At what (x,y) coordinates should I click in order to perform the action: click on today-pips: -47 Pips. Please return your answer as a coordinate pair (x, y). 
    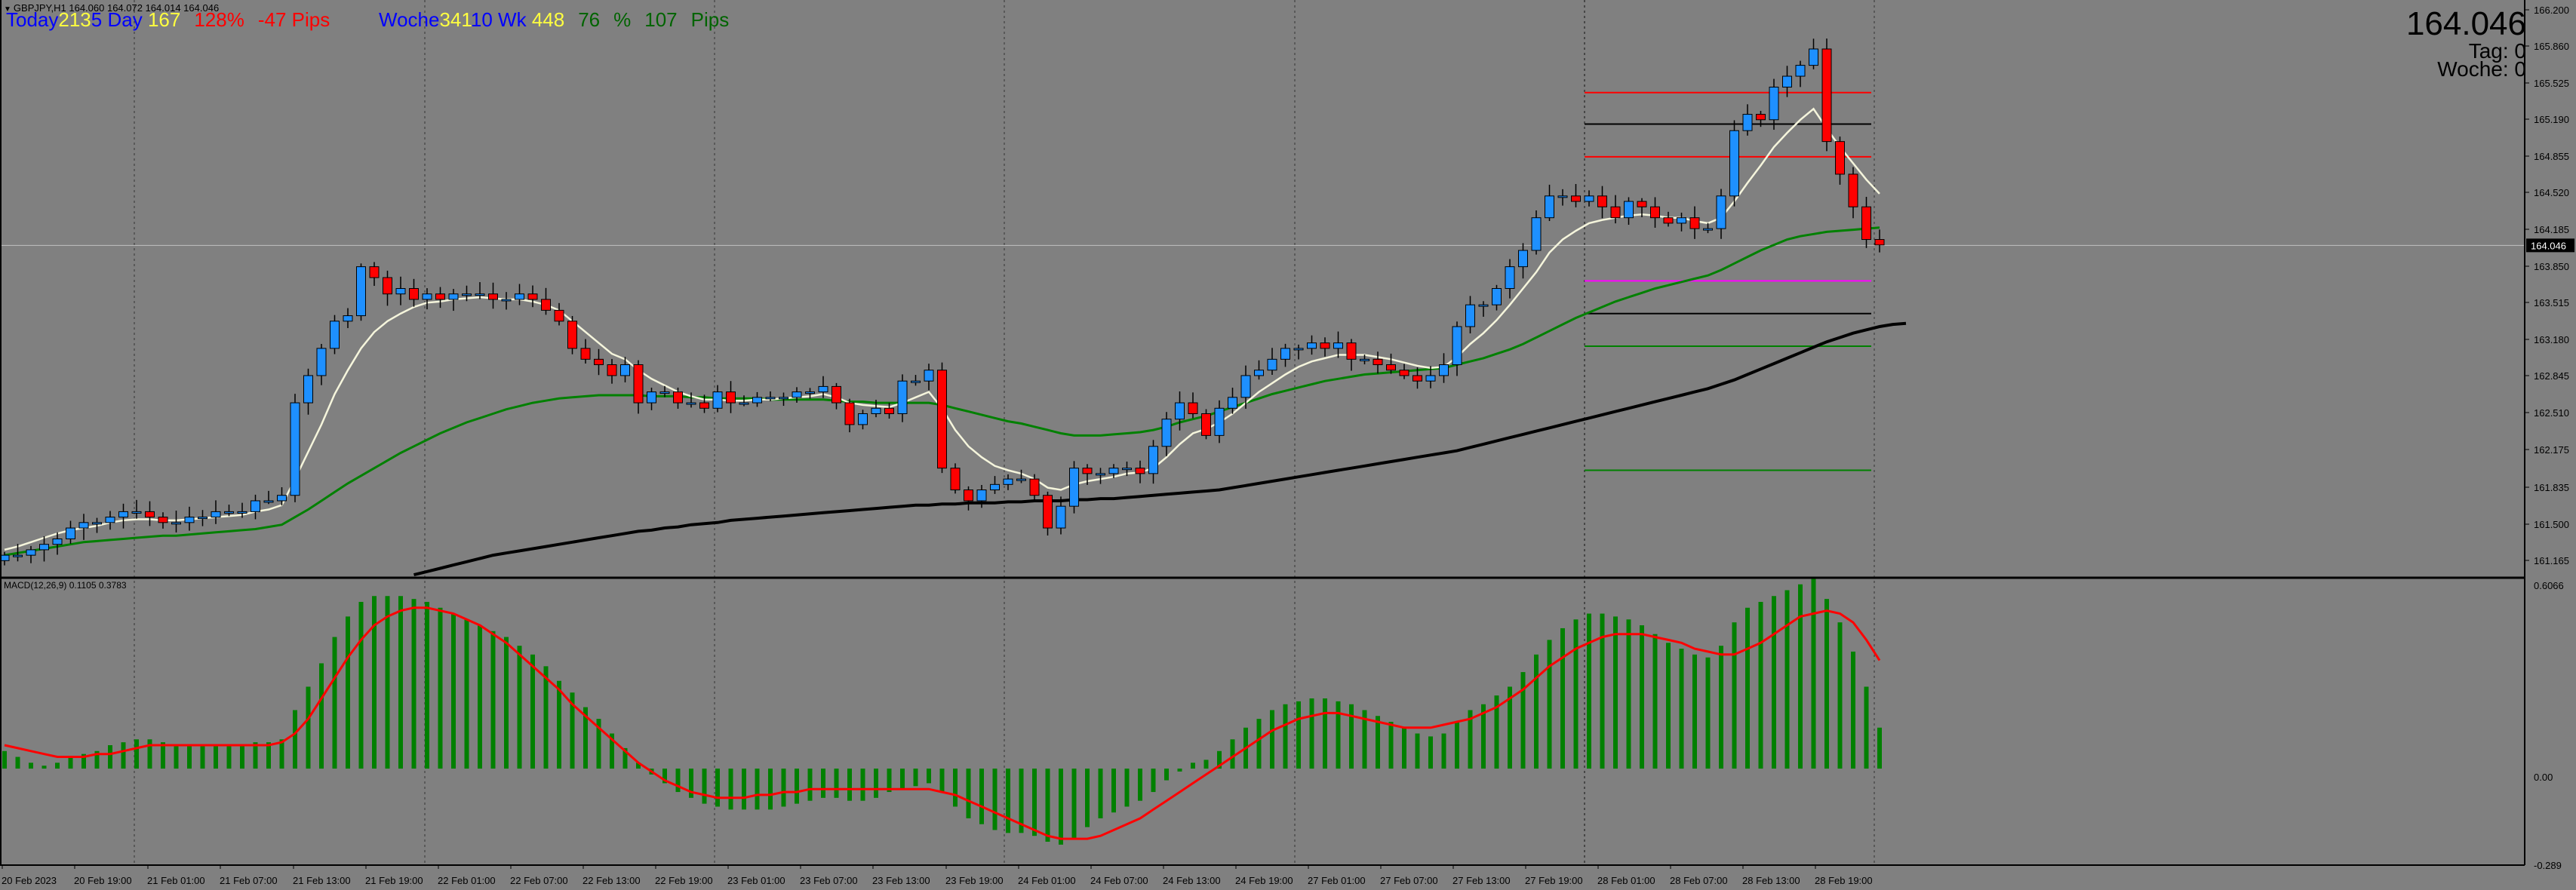
    Looking at the image, I should click on (293, 19).